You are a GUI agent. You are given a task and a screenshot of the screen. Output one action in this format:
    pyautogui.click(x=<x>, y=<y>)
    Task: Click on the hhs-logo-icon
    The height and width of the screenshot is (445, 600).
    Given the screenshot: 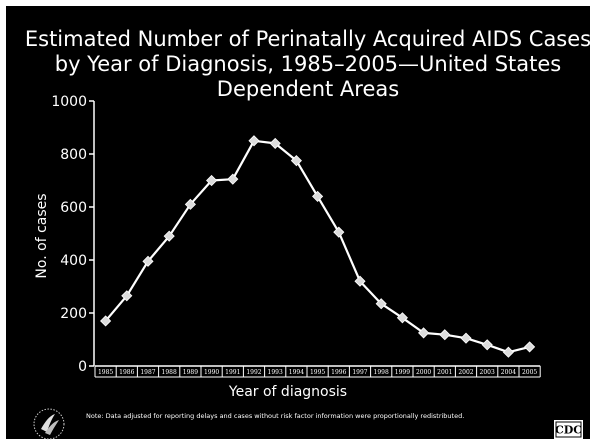 What is the action you would take?
    pyautogui.click(x=49, y=424)
    